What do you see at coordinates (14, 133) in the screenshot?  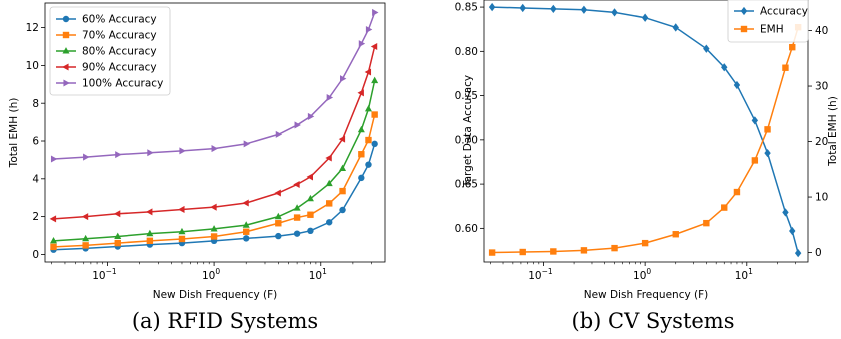 I see `y-axis-label: Total EMH (h)` at bounding box center [14, 133].